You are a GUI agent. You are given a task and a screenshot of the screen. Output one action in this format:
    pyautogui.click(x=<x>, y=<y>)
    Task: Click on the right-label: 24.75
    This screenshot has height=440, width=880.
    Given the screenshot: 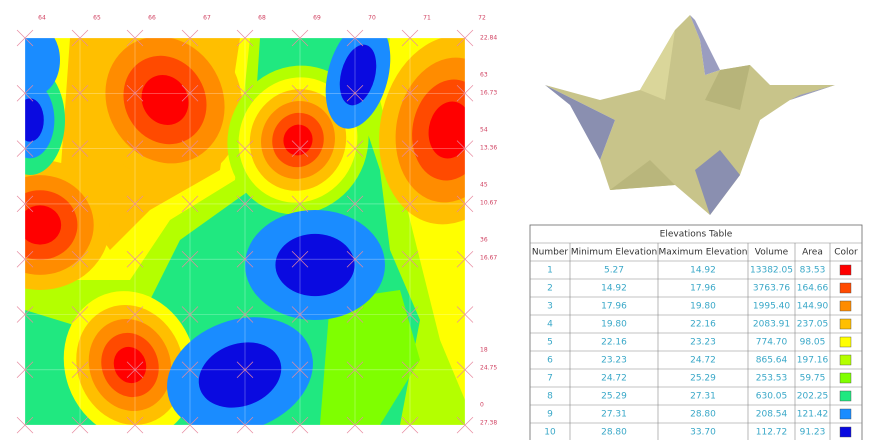 What is the action you would take?
    pyautogui.click(x=488, y=368)
    